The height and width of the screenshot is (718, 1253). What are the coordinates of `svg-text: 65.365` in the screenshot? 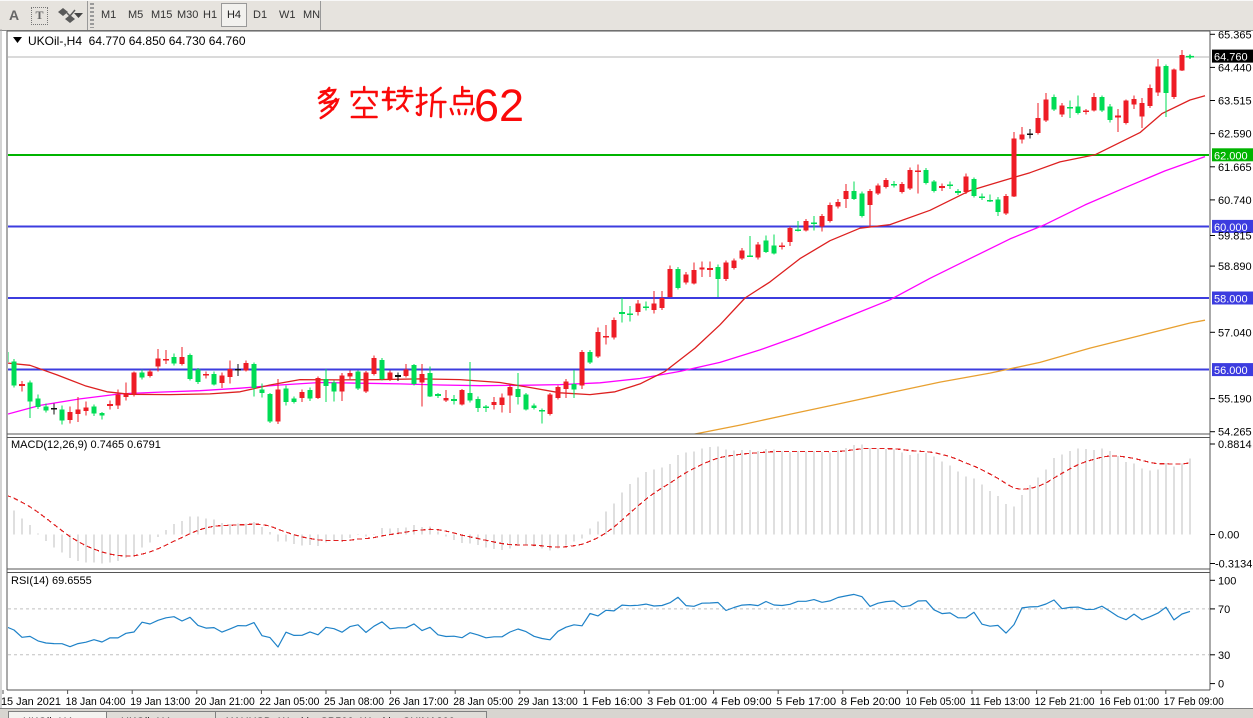 It's located at (1235, 35).